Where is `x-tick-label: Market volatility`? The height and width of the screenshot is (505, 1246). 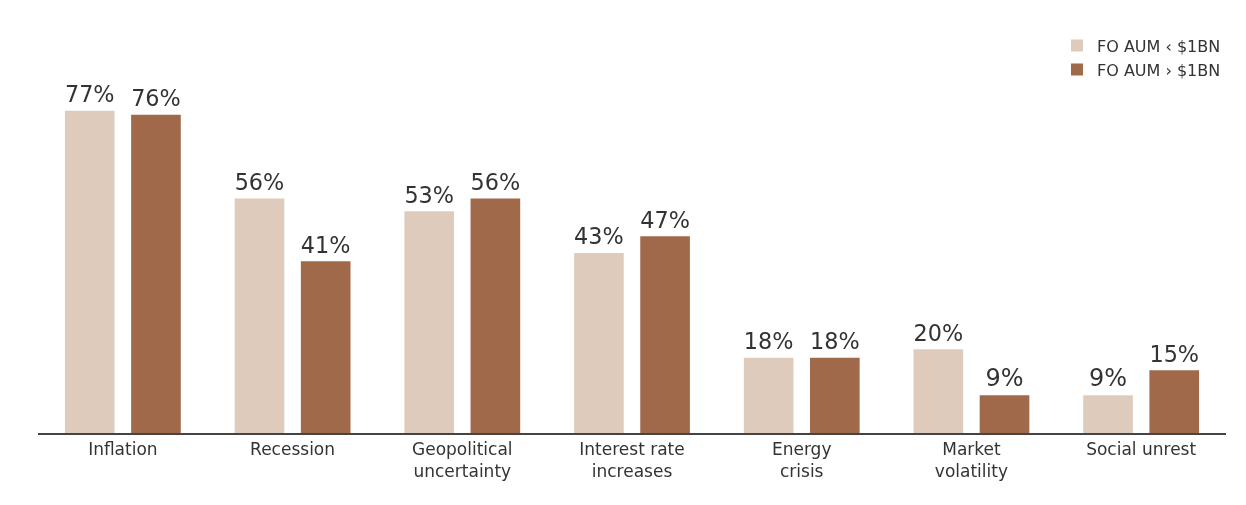
x-tick-label: Market volatility is located at coordinates (971, 460).